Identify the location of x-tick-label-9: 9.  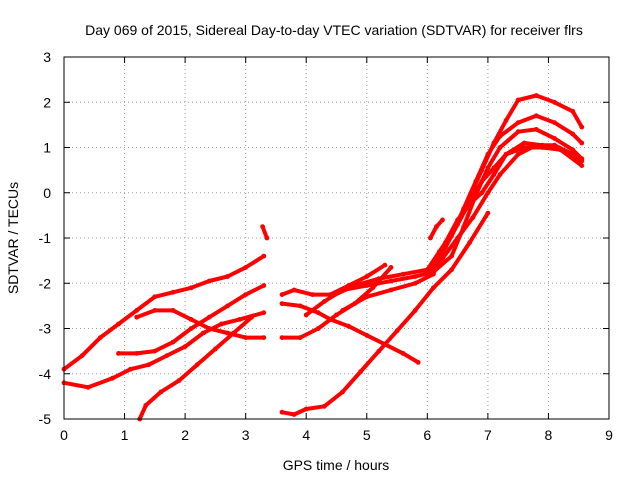
(609, 435).